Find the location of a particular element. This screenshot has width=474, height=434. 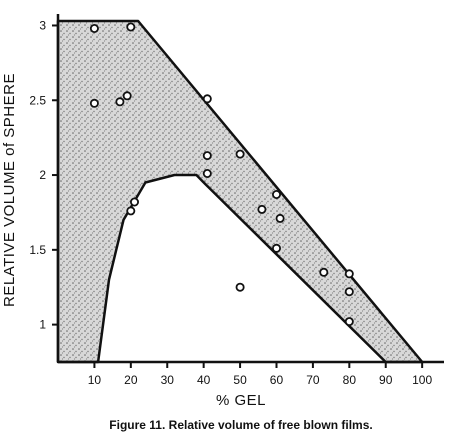

x-tick-label: 100 is located at coordinates (422, 380).